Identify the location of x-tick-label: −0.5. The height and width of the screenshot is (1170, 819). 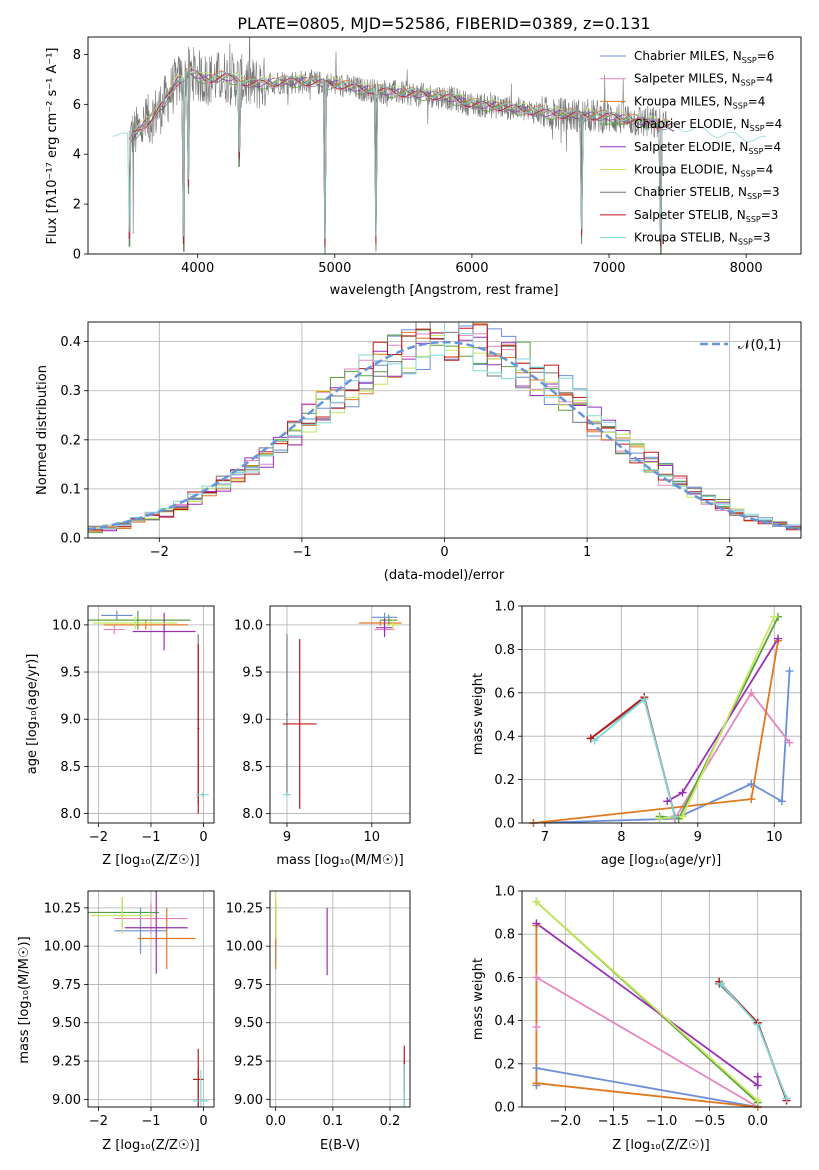
(710, 1121).